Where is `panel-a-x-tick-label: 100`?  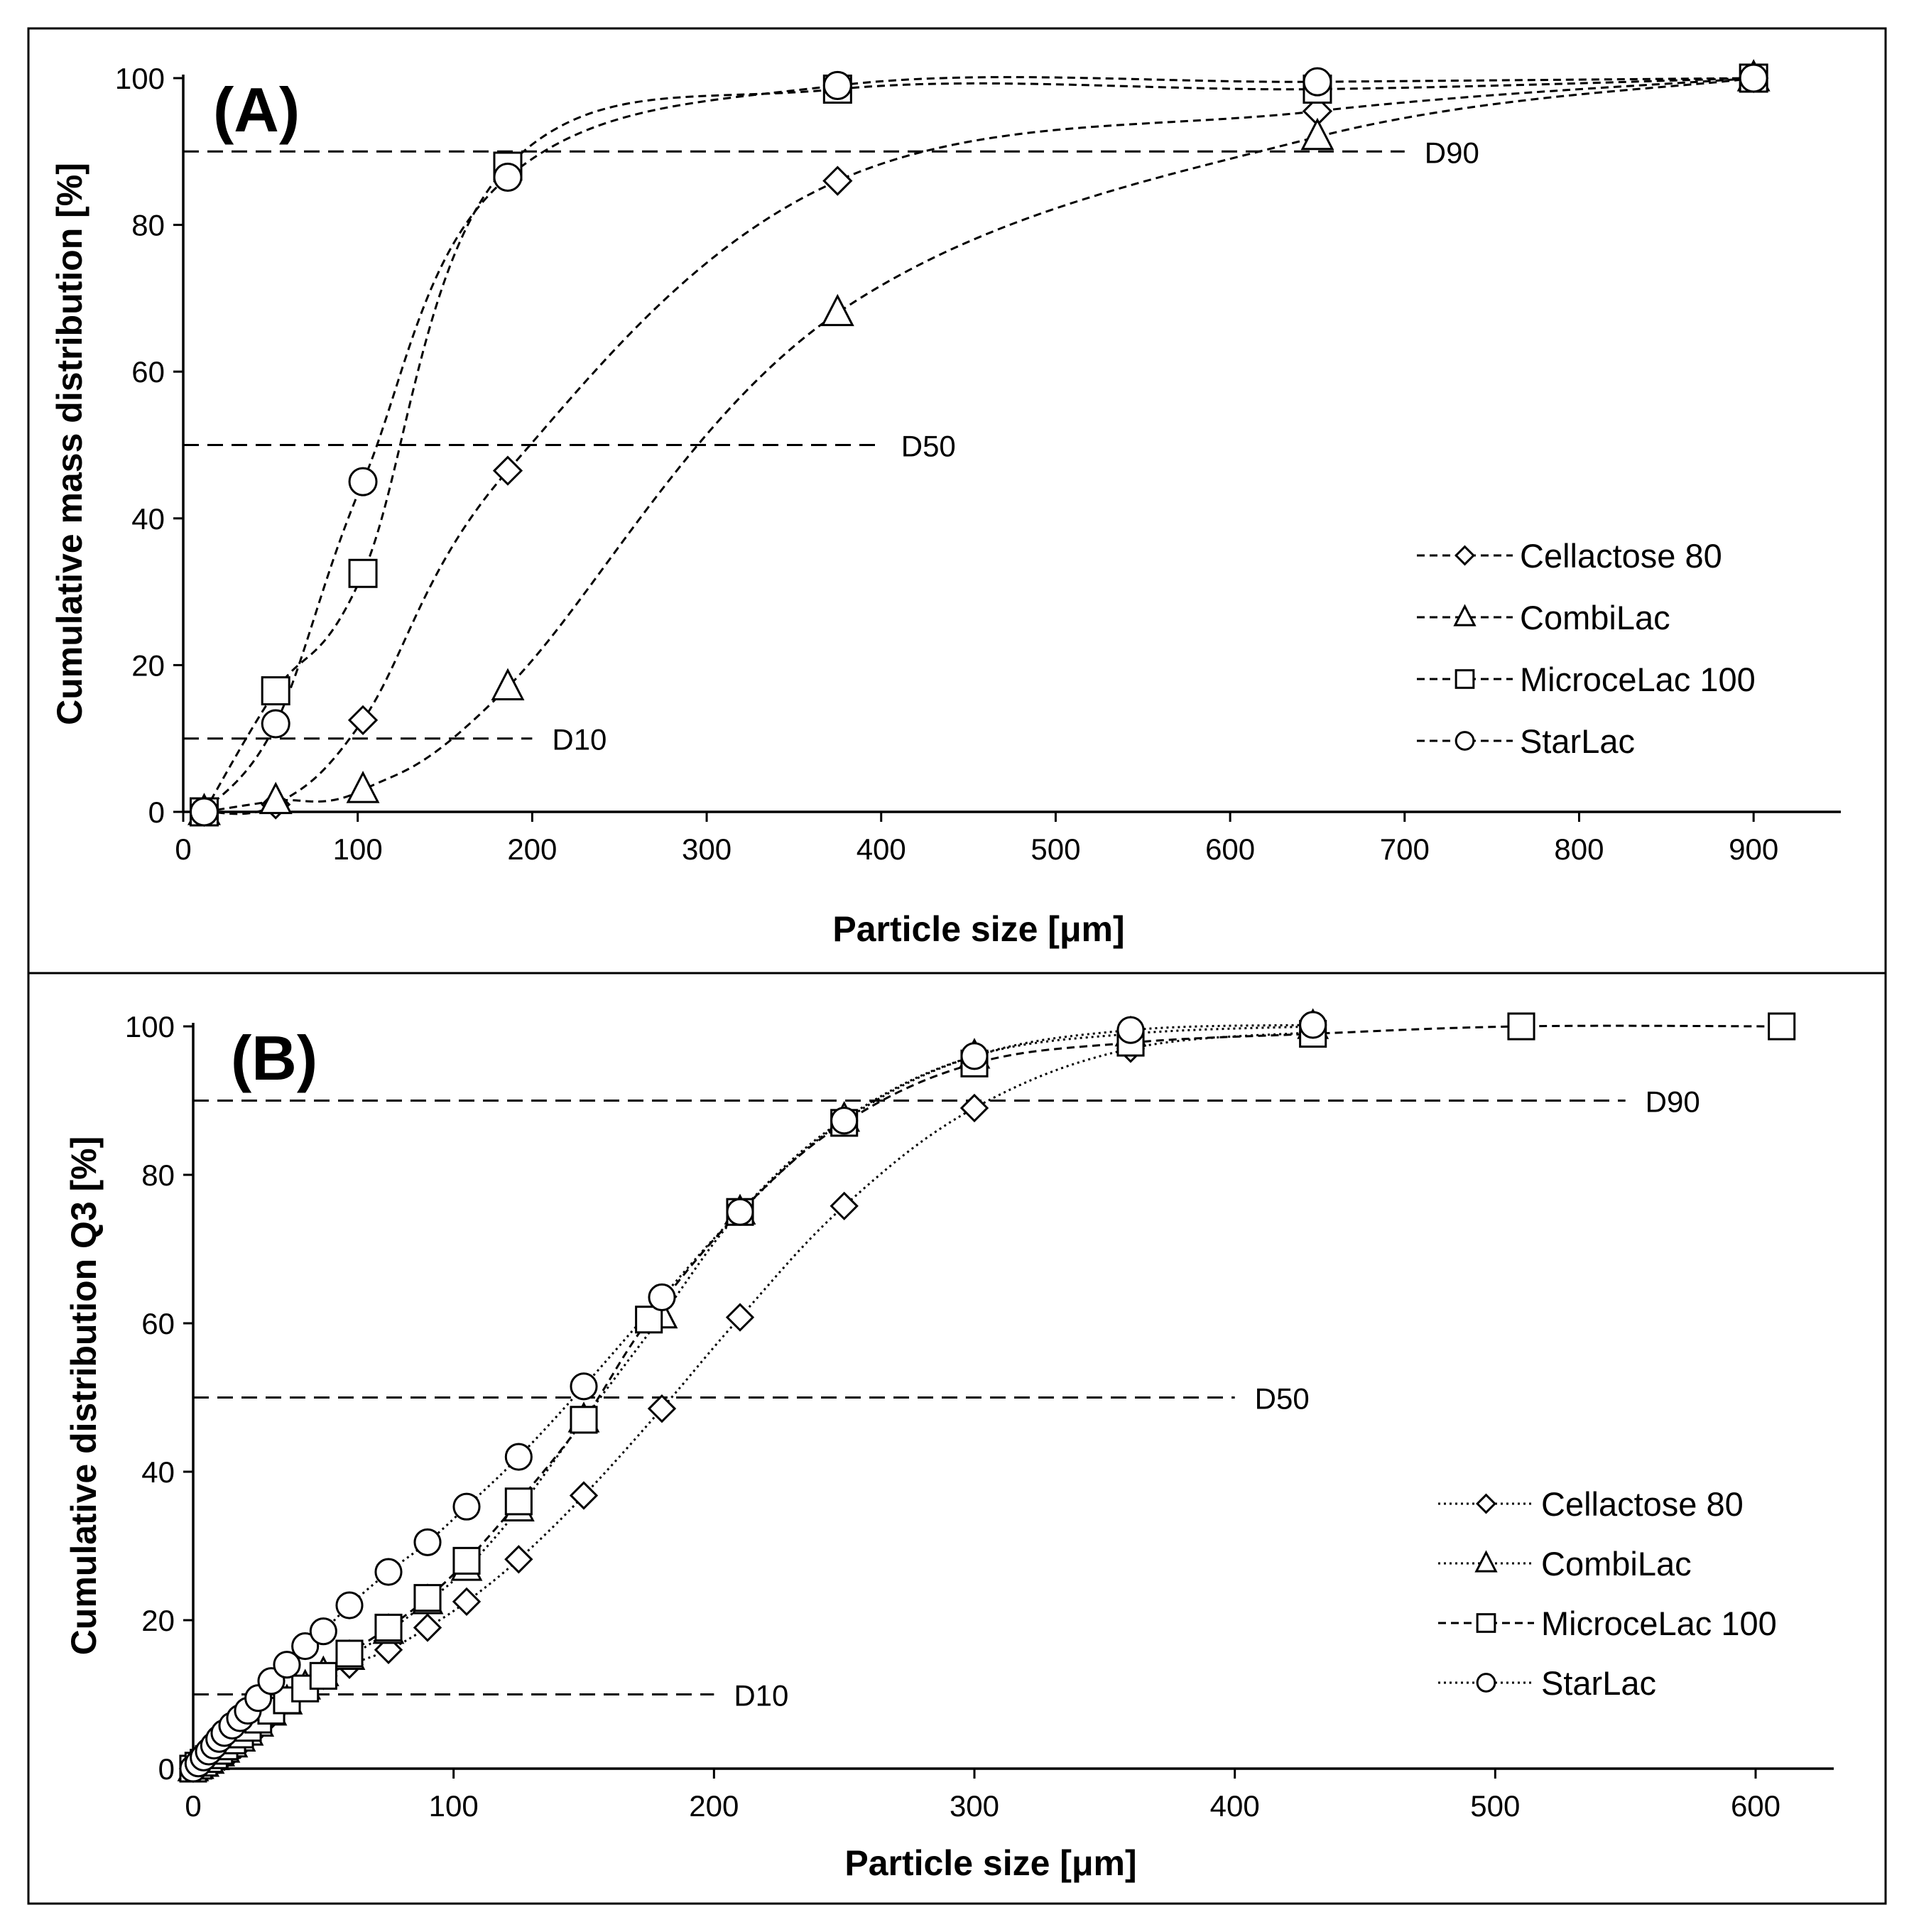 panel-a-x-tick-label: 100 is located at coordinates (358, 849).